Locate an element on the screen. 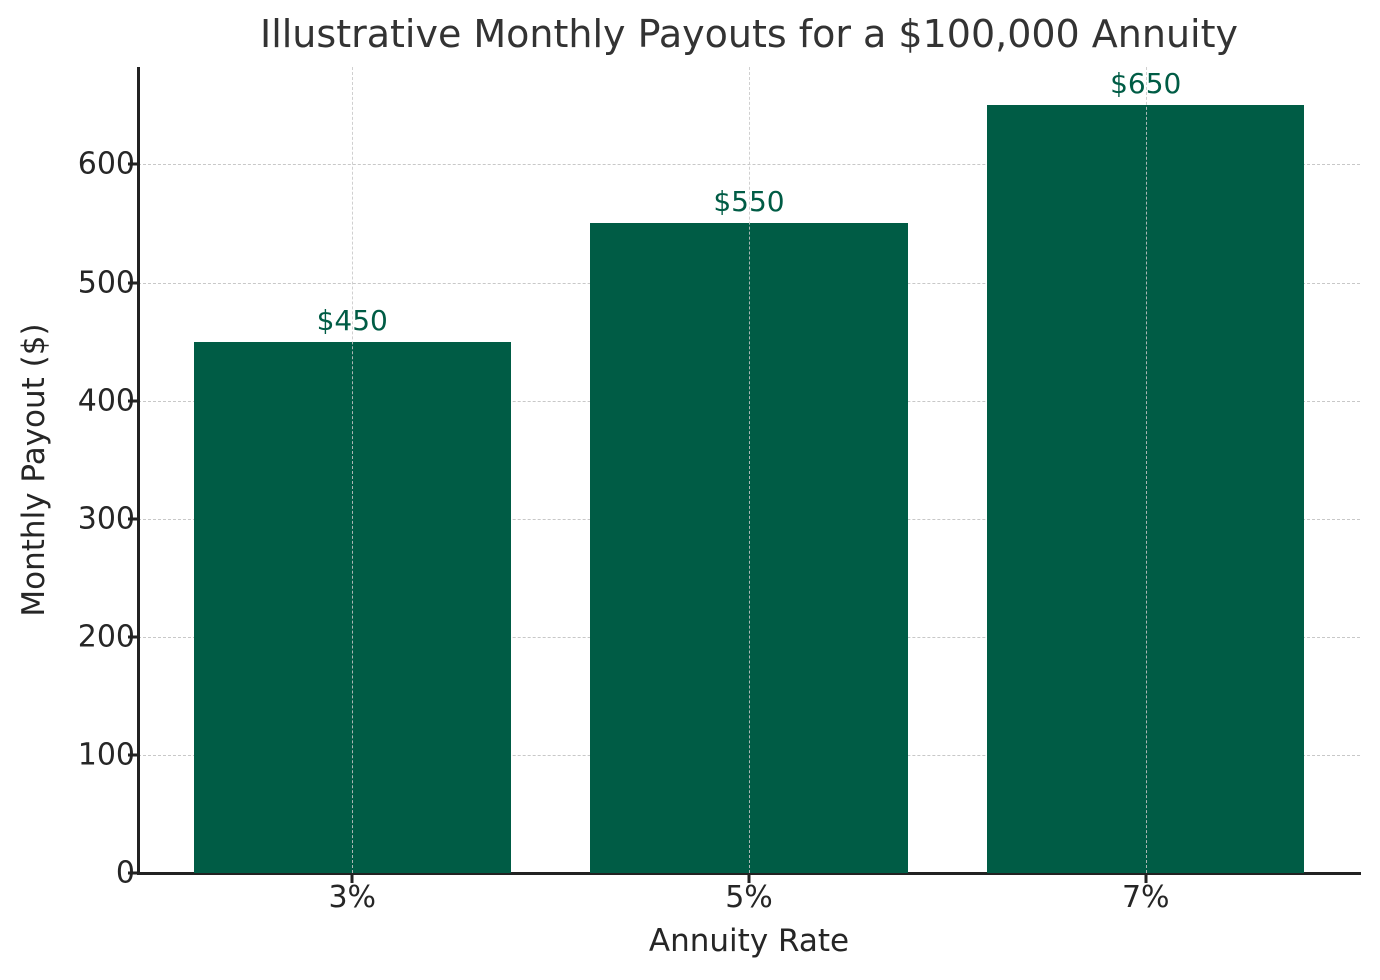  x-tick-label: 5% is located at coordinates (749, 897).